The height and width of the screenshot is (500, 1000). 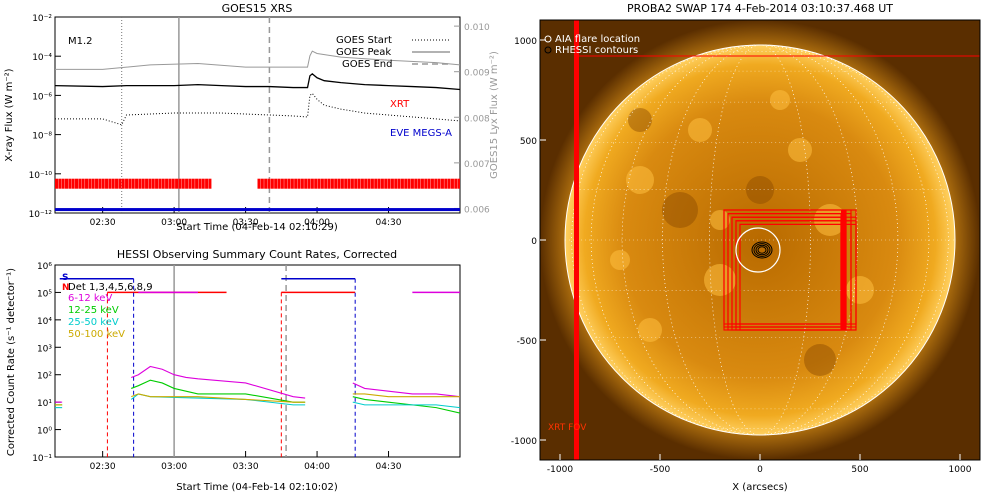 What do you see at coordinates (96, 334) in the screenshot?
I see `hessi-legend-50-100: 50-100 keV` at bounding box center [96, 334].